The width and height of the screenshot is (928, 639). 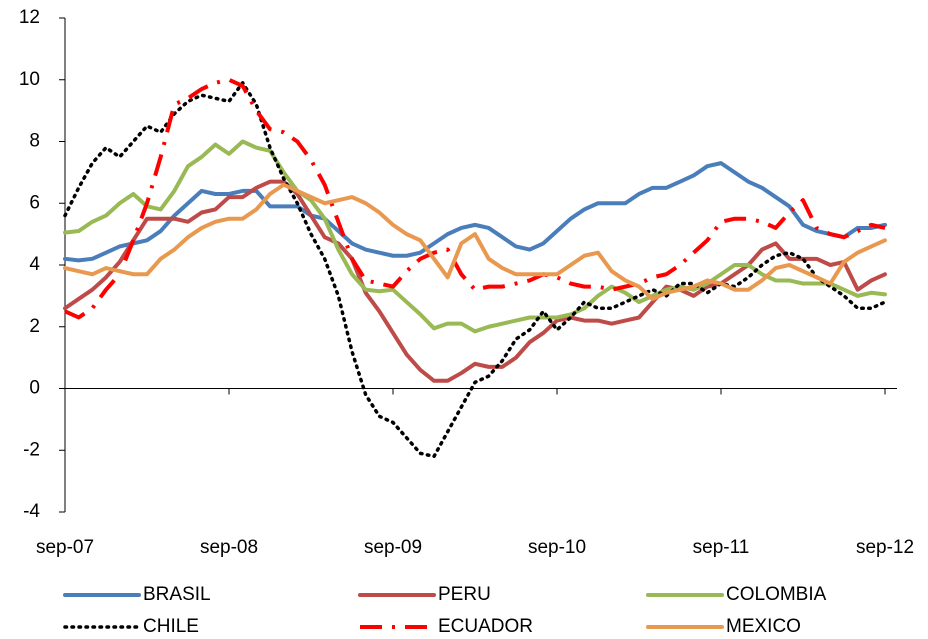 I want to click on y-tick-label: 4, so click(x=34, y=264).